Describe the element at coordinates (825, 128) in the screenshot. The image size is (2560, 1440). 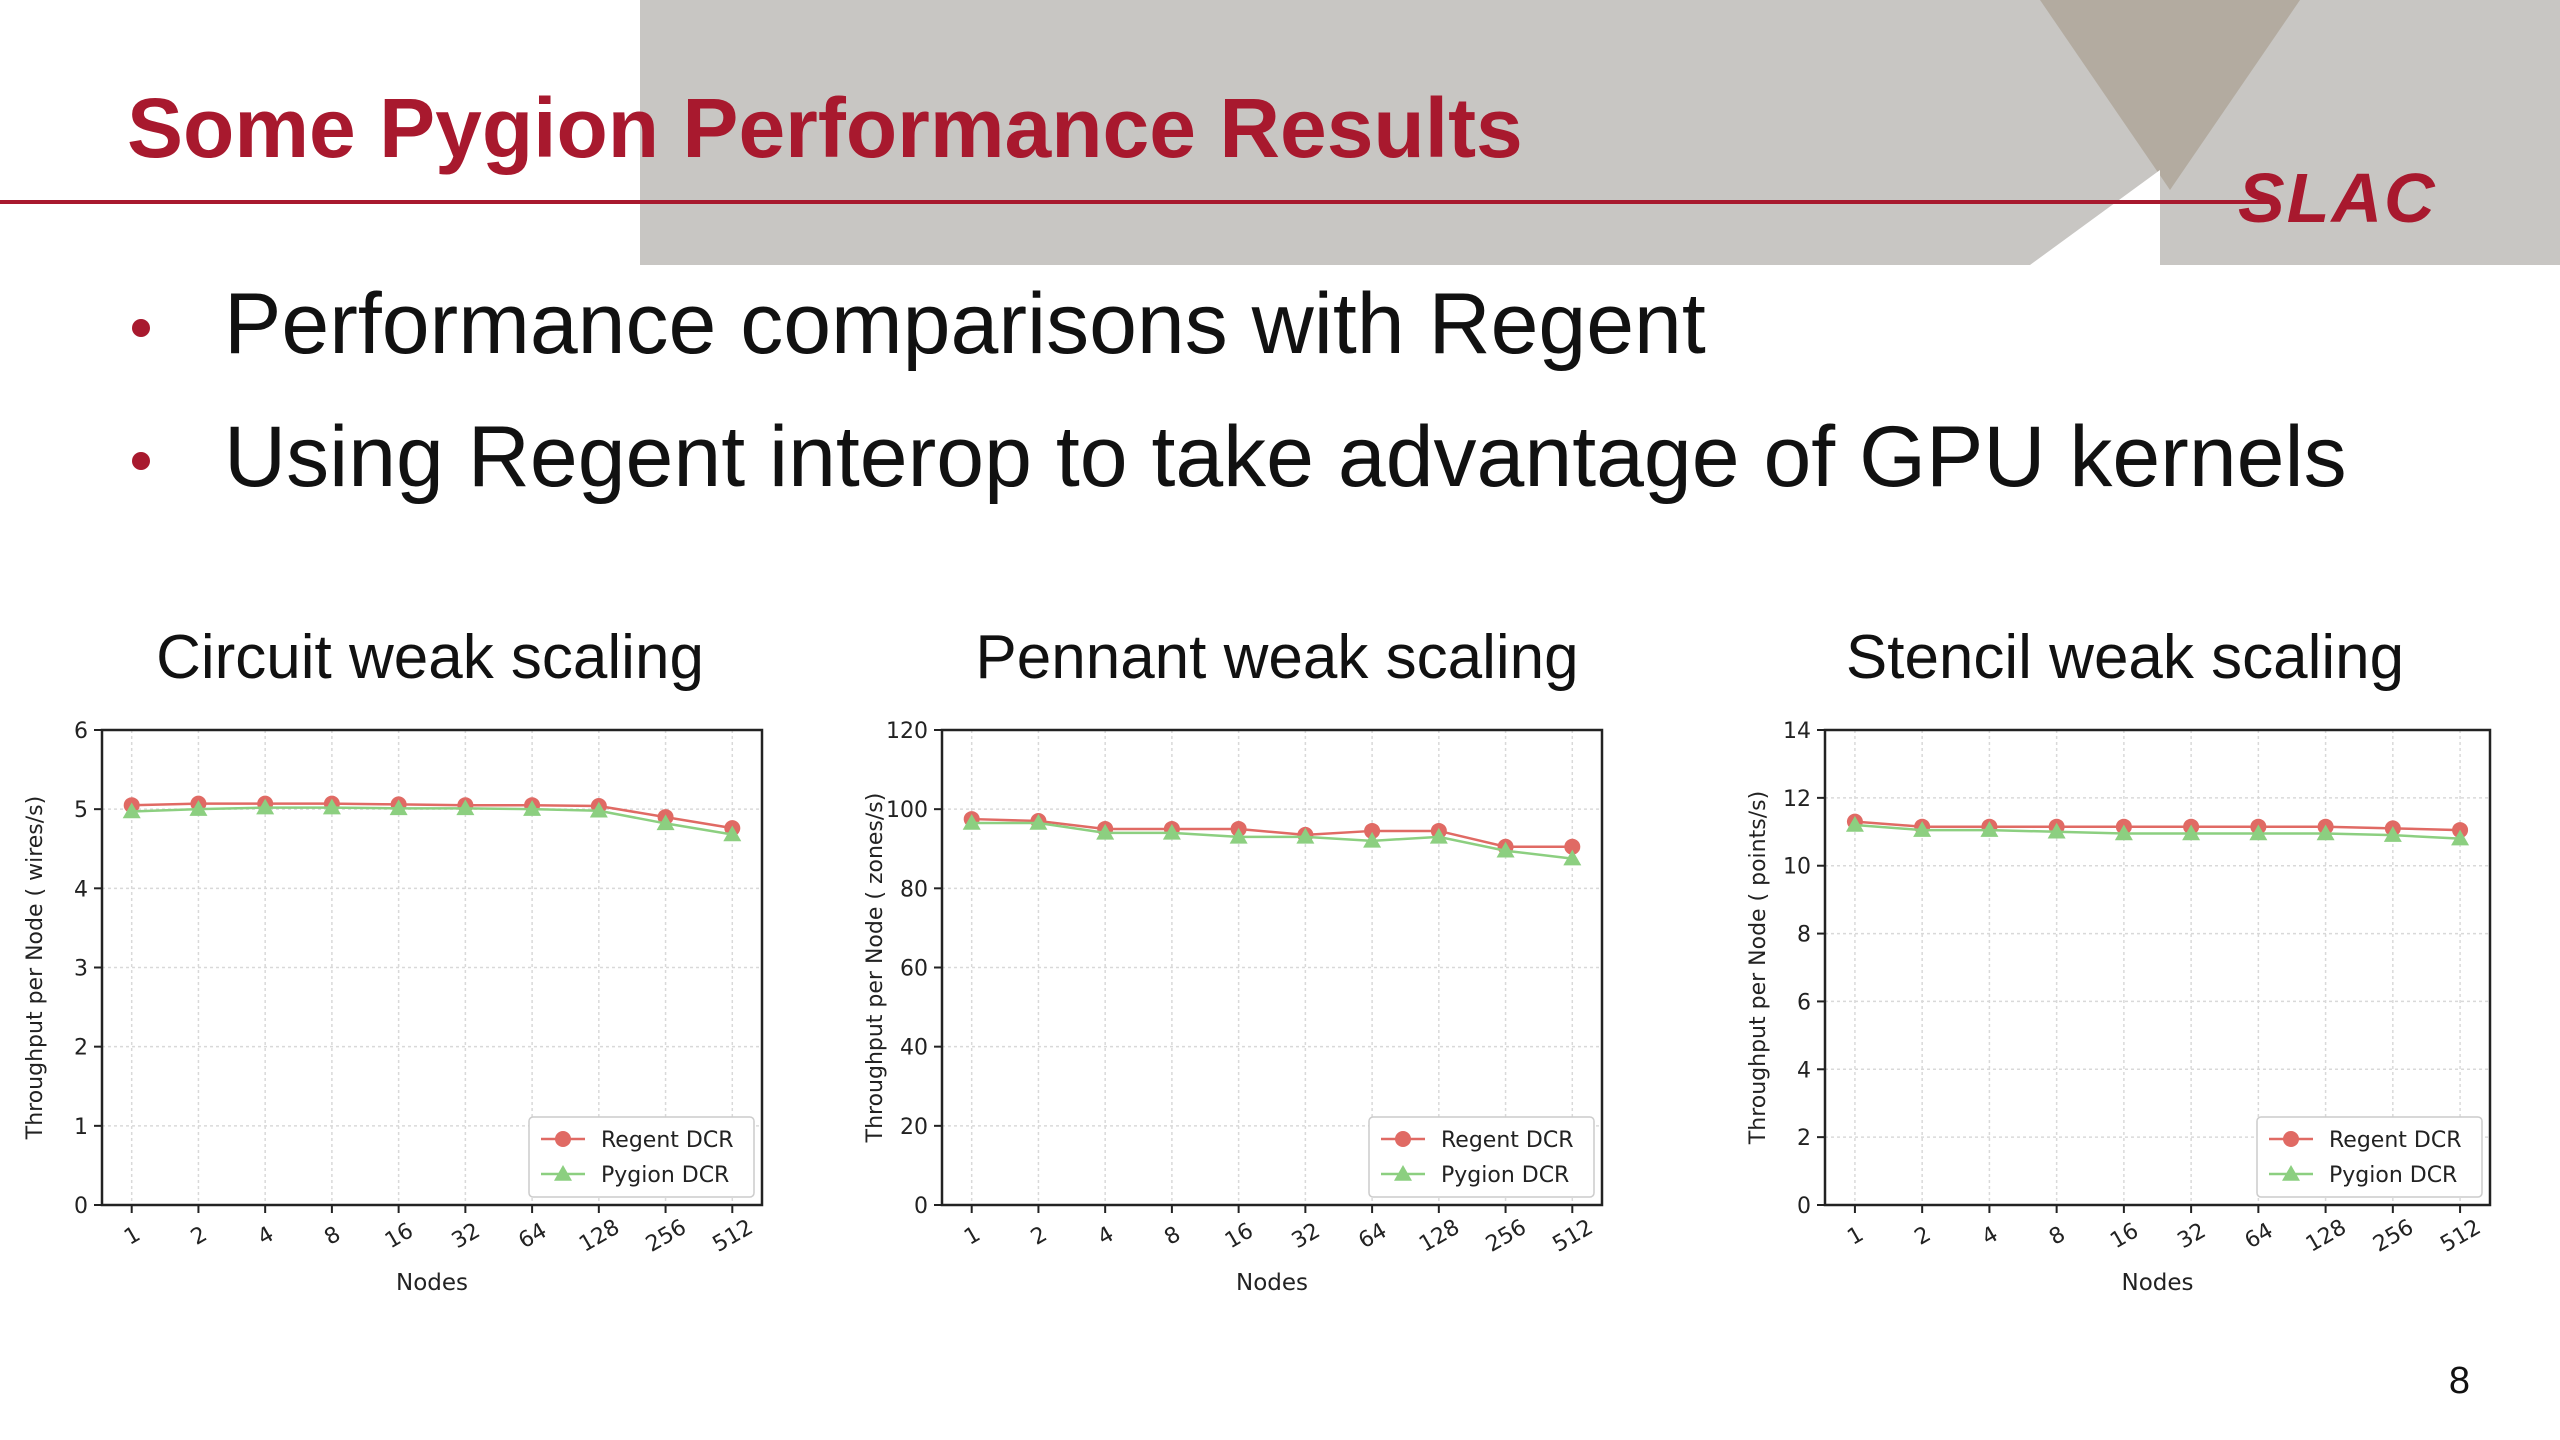
I see `slide-title: Some Pygion Performance Results` at that location.